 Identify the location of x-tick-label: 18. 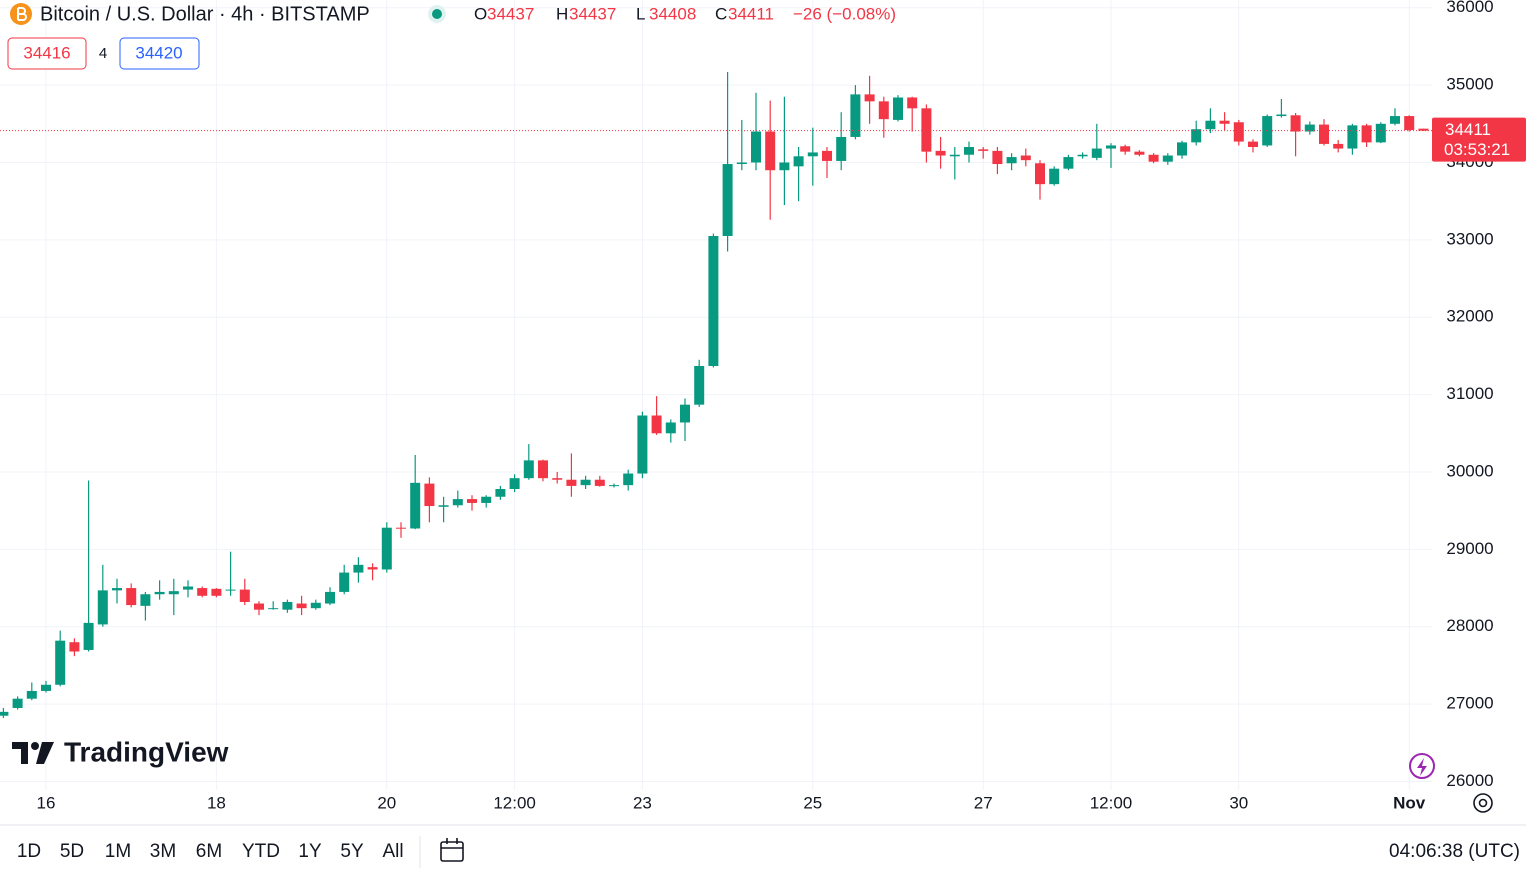
(216, 802).